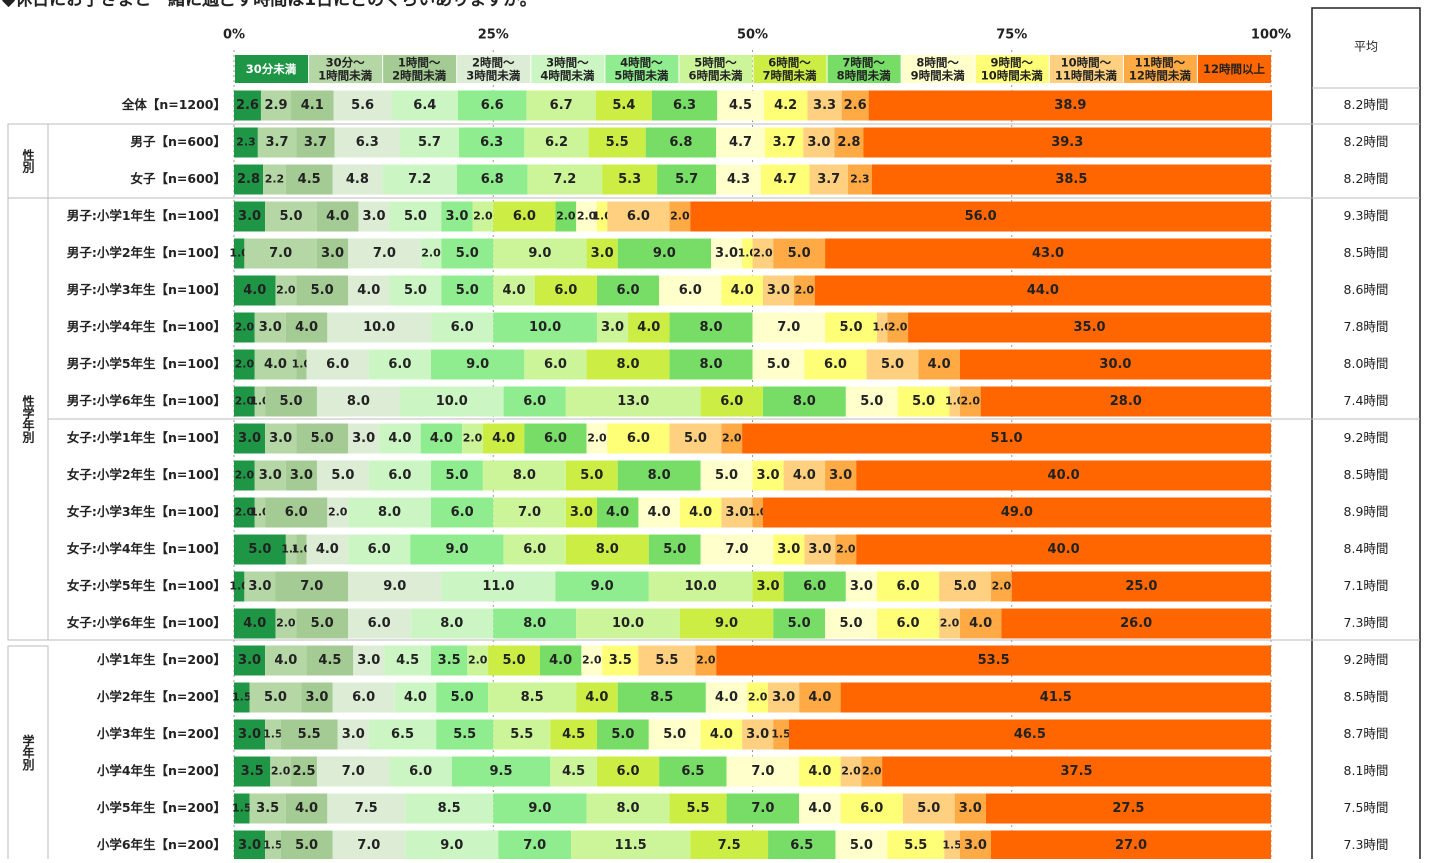  Describe the element at coordinates (498, 586) in the screenshot. I see `value-label: 11.0` at that location.